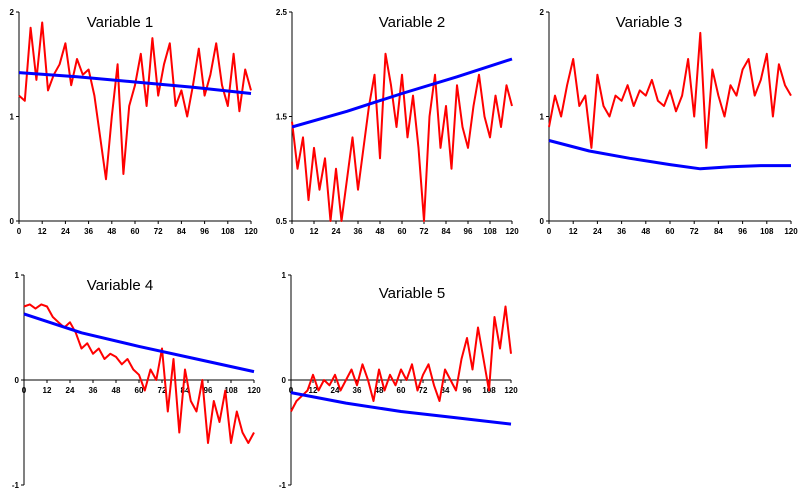  I want to click on panel-4: -1 0 1 0 12 24 36 48 60 72 84 96 108 120 Variable 4, so click(136, 380).